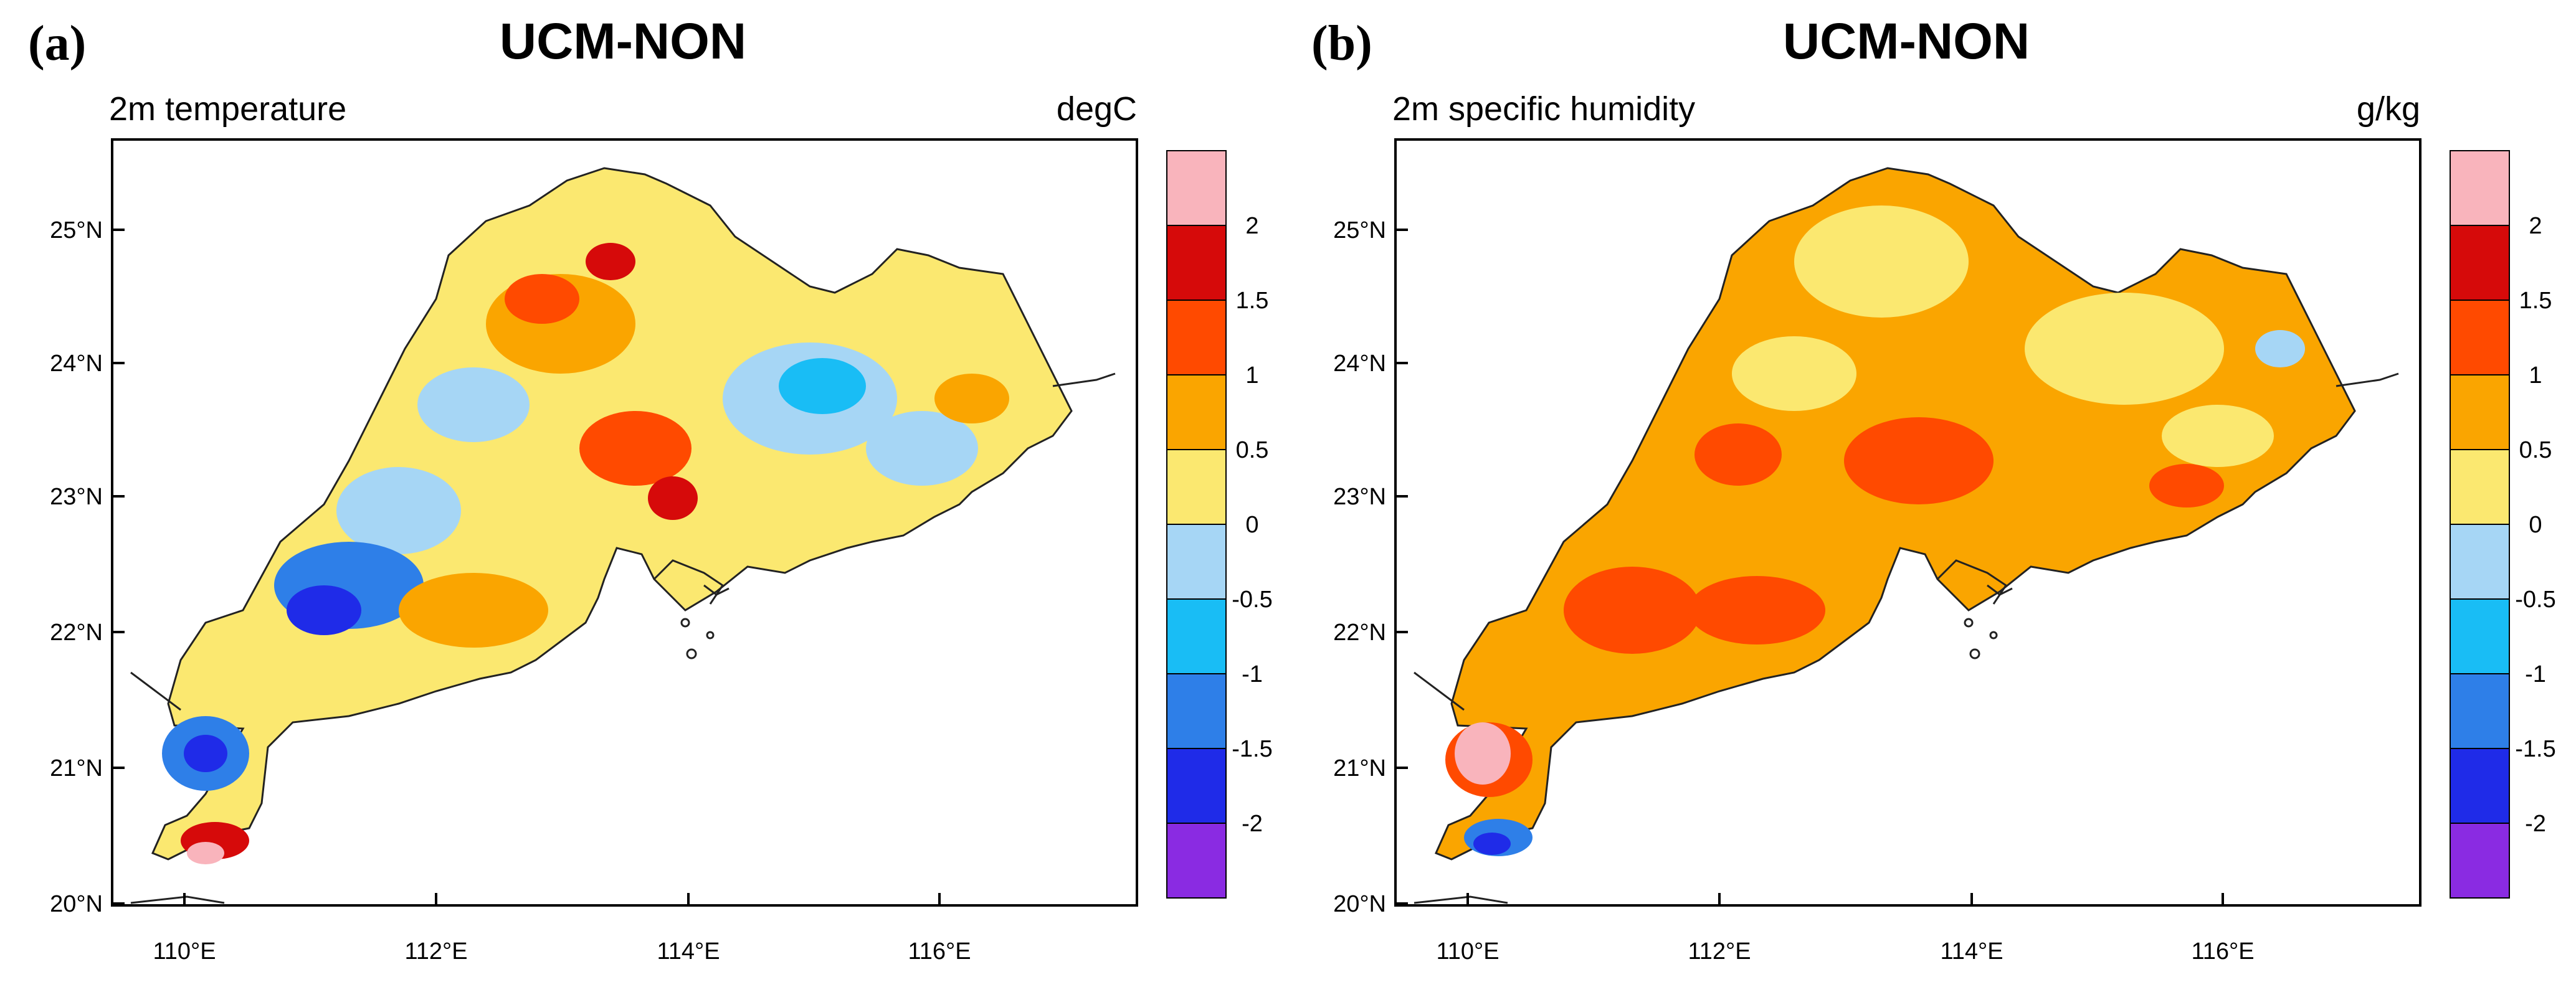 The height and width of the screenshot is (982, 2576). What do you see at coordinates (228, 109) in the screenshot?
I see `variable-label: 2m temperature` at bounding box center [228, 109].